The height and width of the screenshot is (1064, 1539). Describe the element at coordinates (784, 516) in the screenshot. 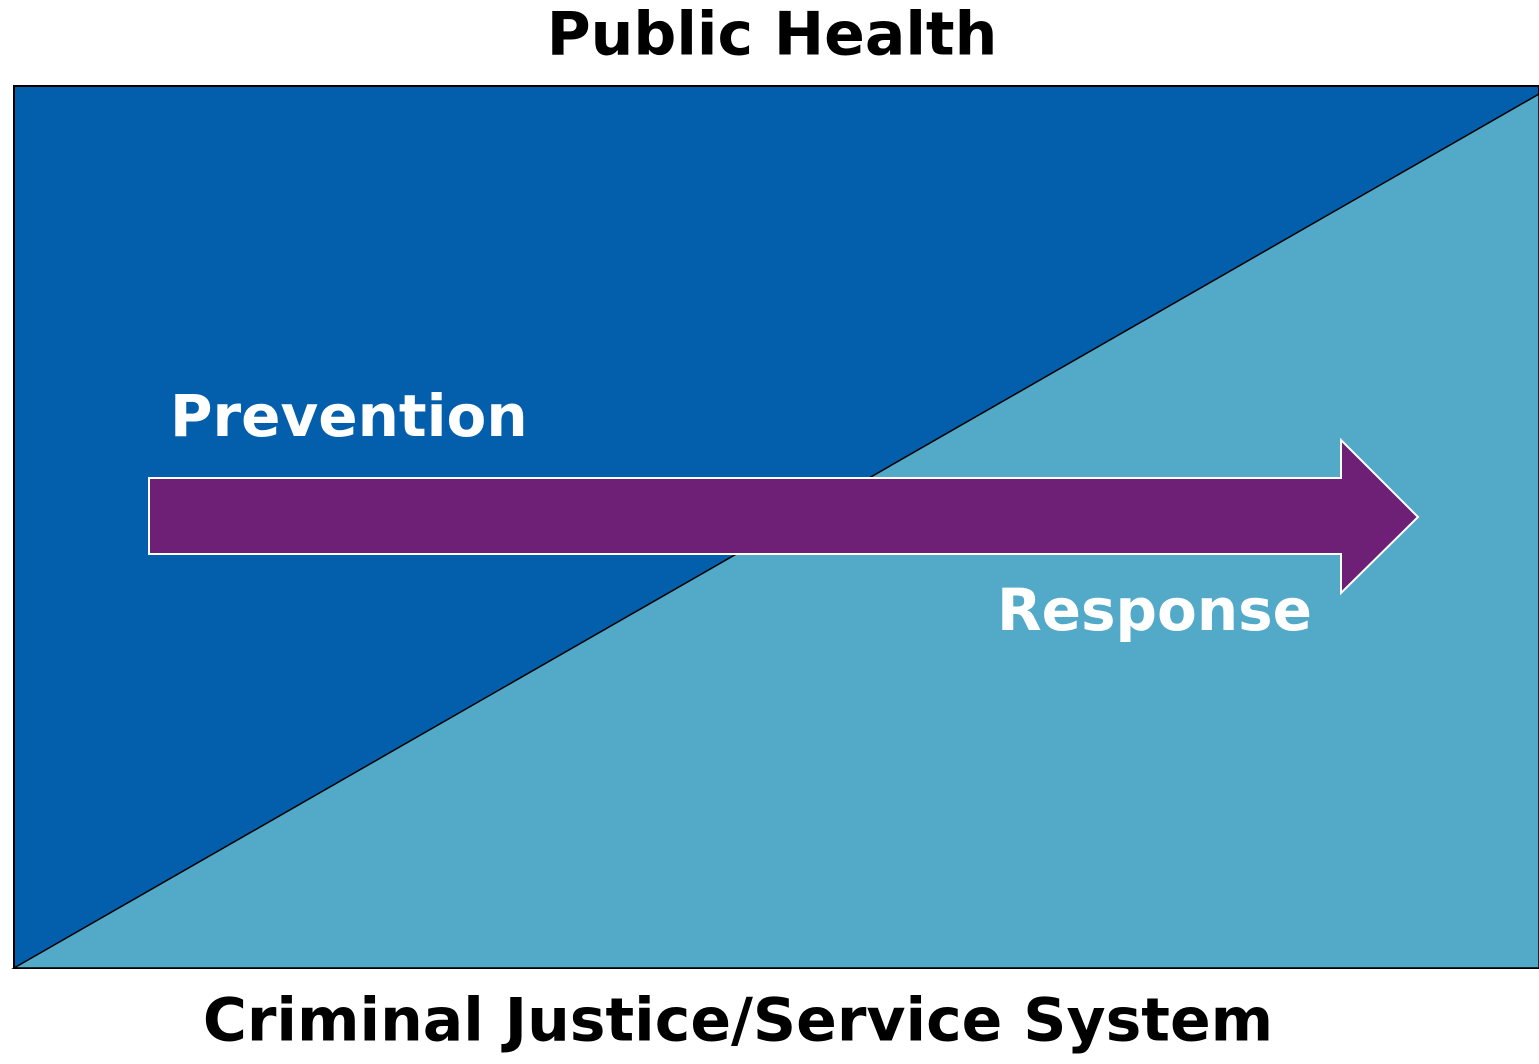

I see `arrow` at that location.